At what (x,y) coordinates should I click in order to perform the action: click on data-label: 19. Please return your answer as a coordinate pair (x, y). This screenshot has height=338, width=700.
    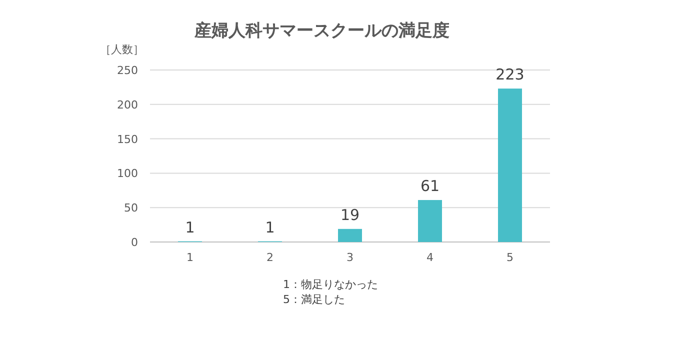
    Looking at the image, I should click on (350, 215).